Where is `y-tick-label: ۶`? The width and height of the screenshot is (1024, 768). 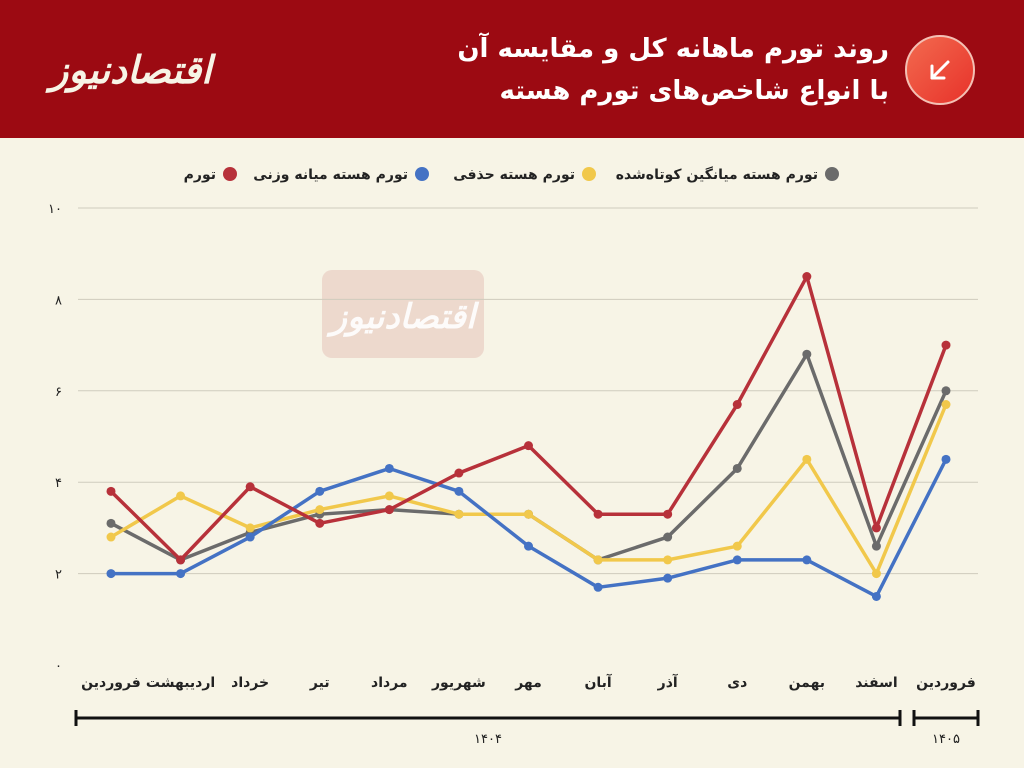
y-tick-label: ۶ is located at coordinates (58, 392).